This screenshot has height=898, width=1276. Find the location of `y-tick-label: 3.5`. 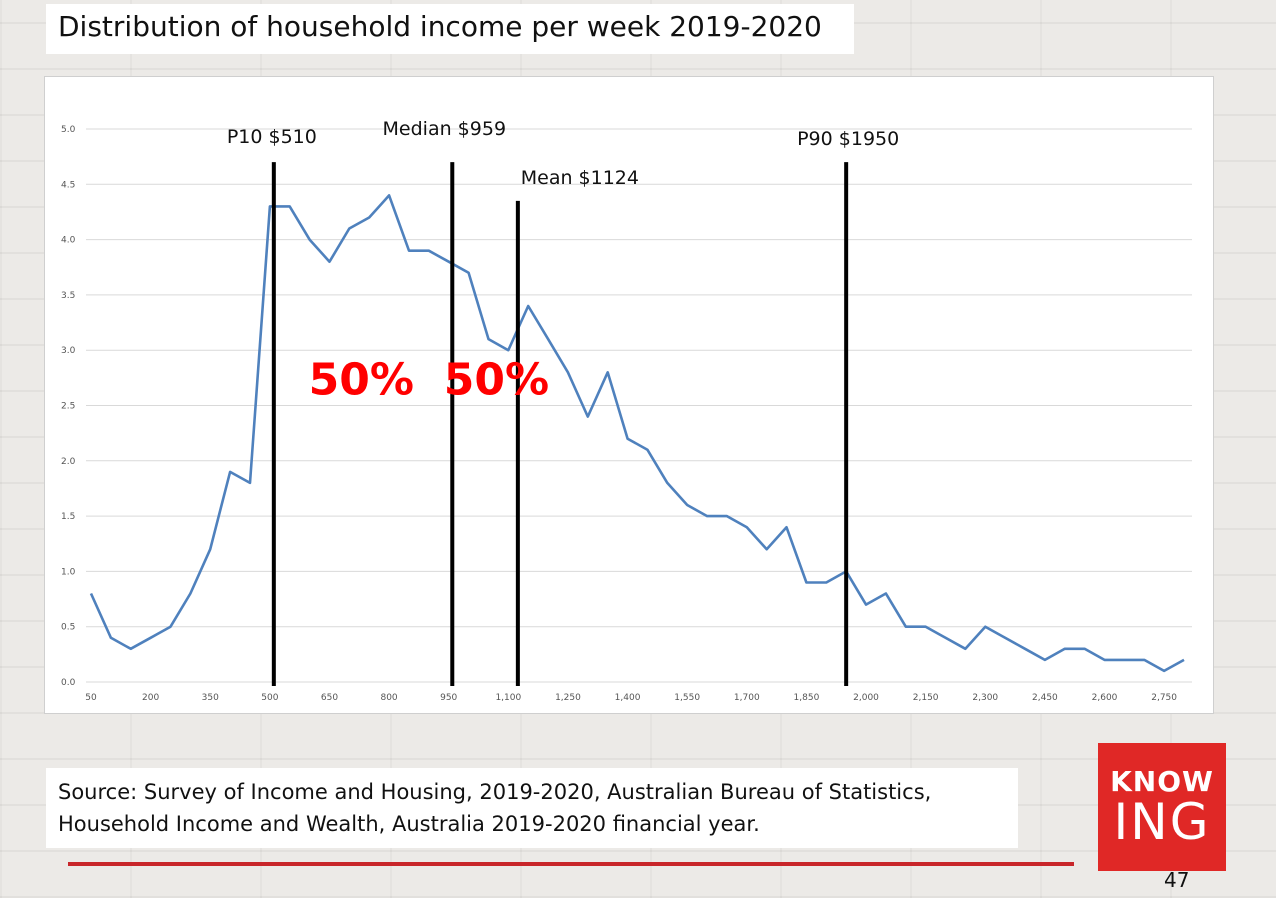

y-tick-label: 3.5 is located at coordinates (68, 296).